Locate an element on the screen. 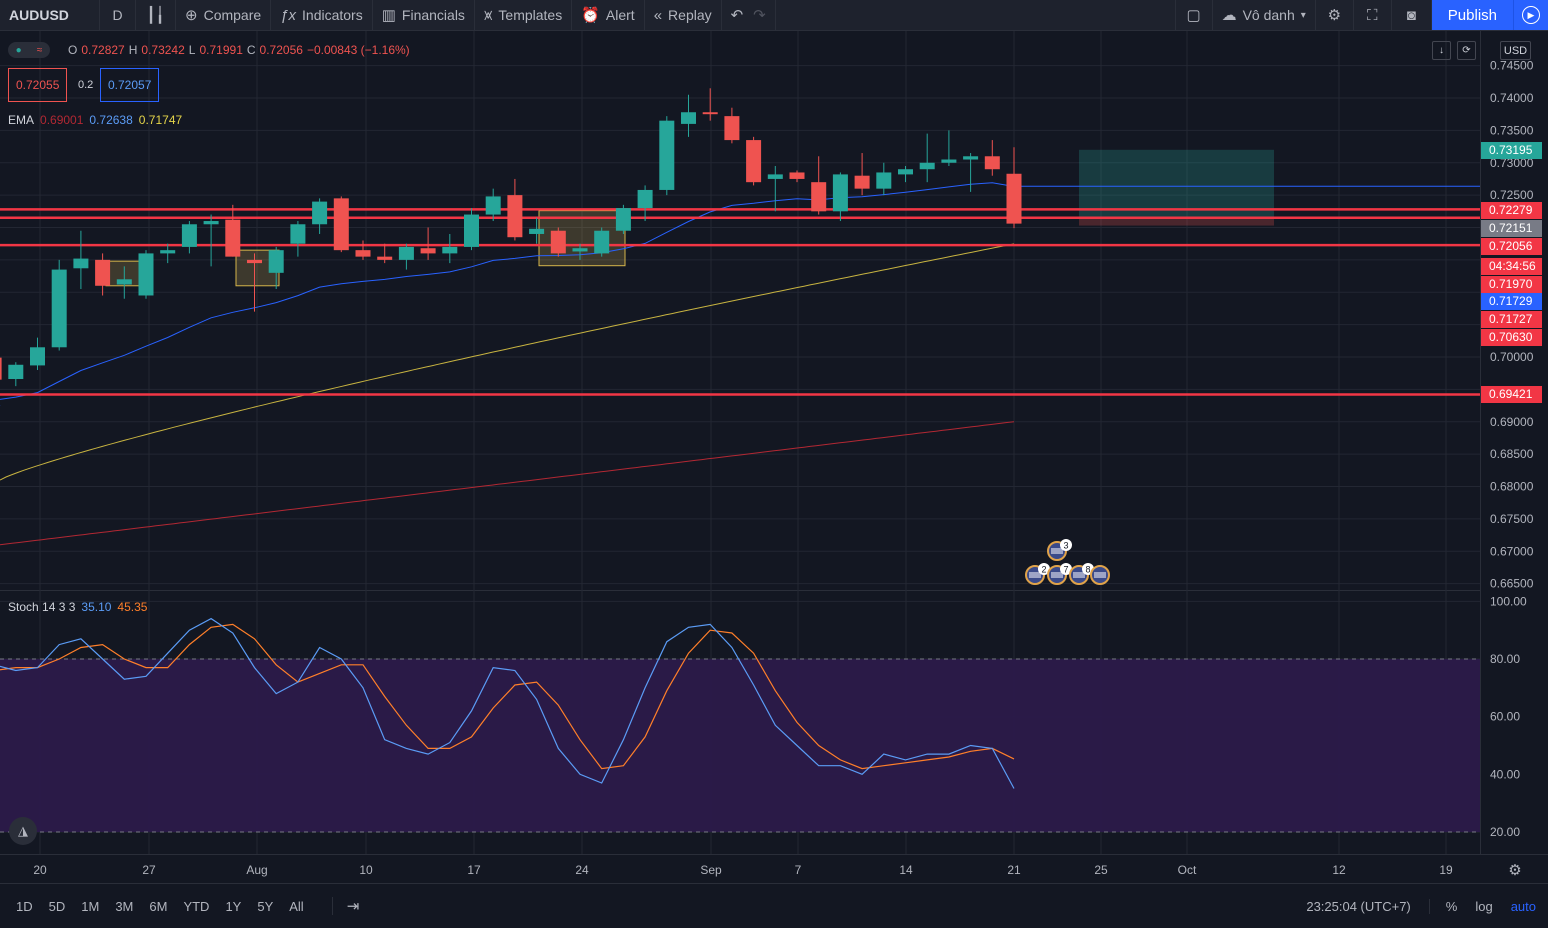  range-3m: 3M is located at coordinates (124, 906).